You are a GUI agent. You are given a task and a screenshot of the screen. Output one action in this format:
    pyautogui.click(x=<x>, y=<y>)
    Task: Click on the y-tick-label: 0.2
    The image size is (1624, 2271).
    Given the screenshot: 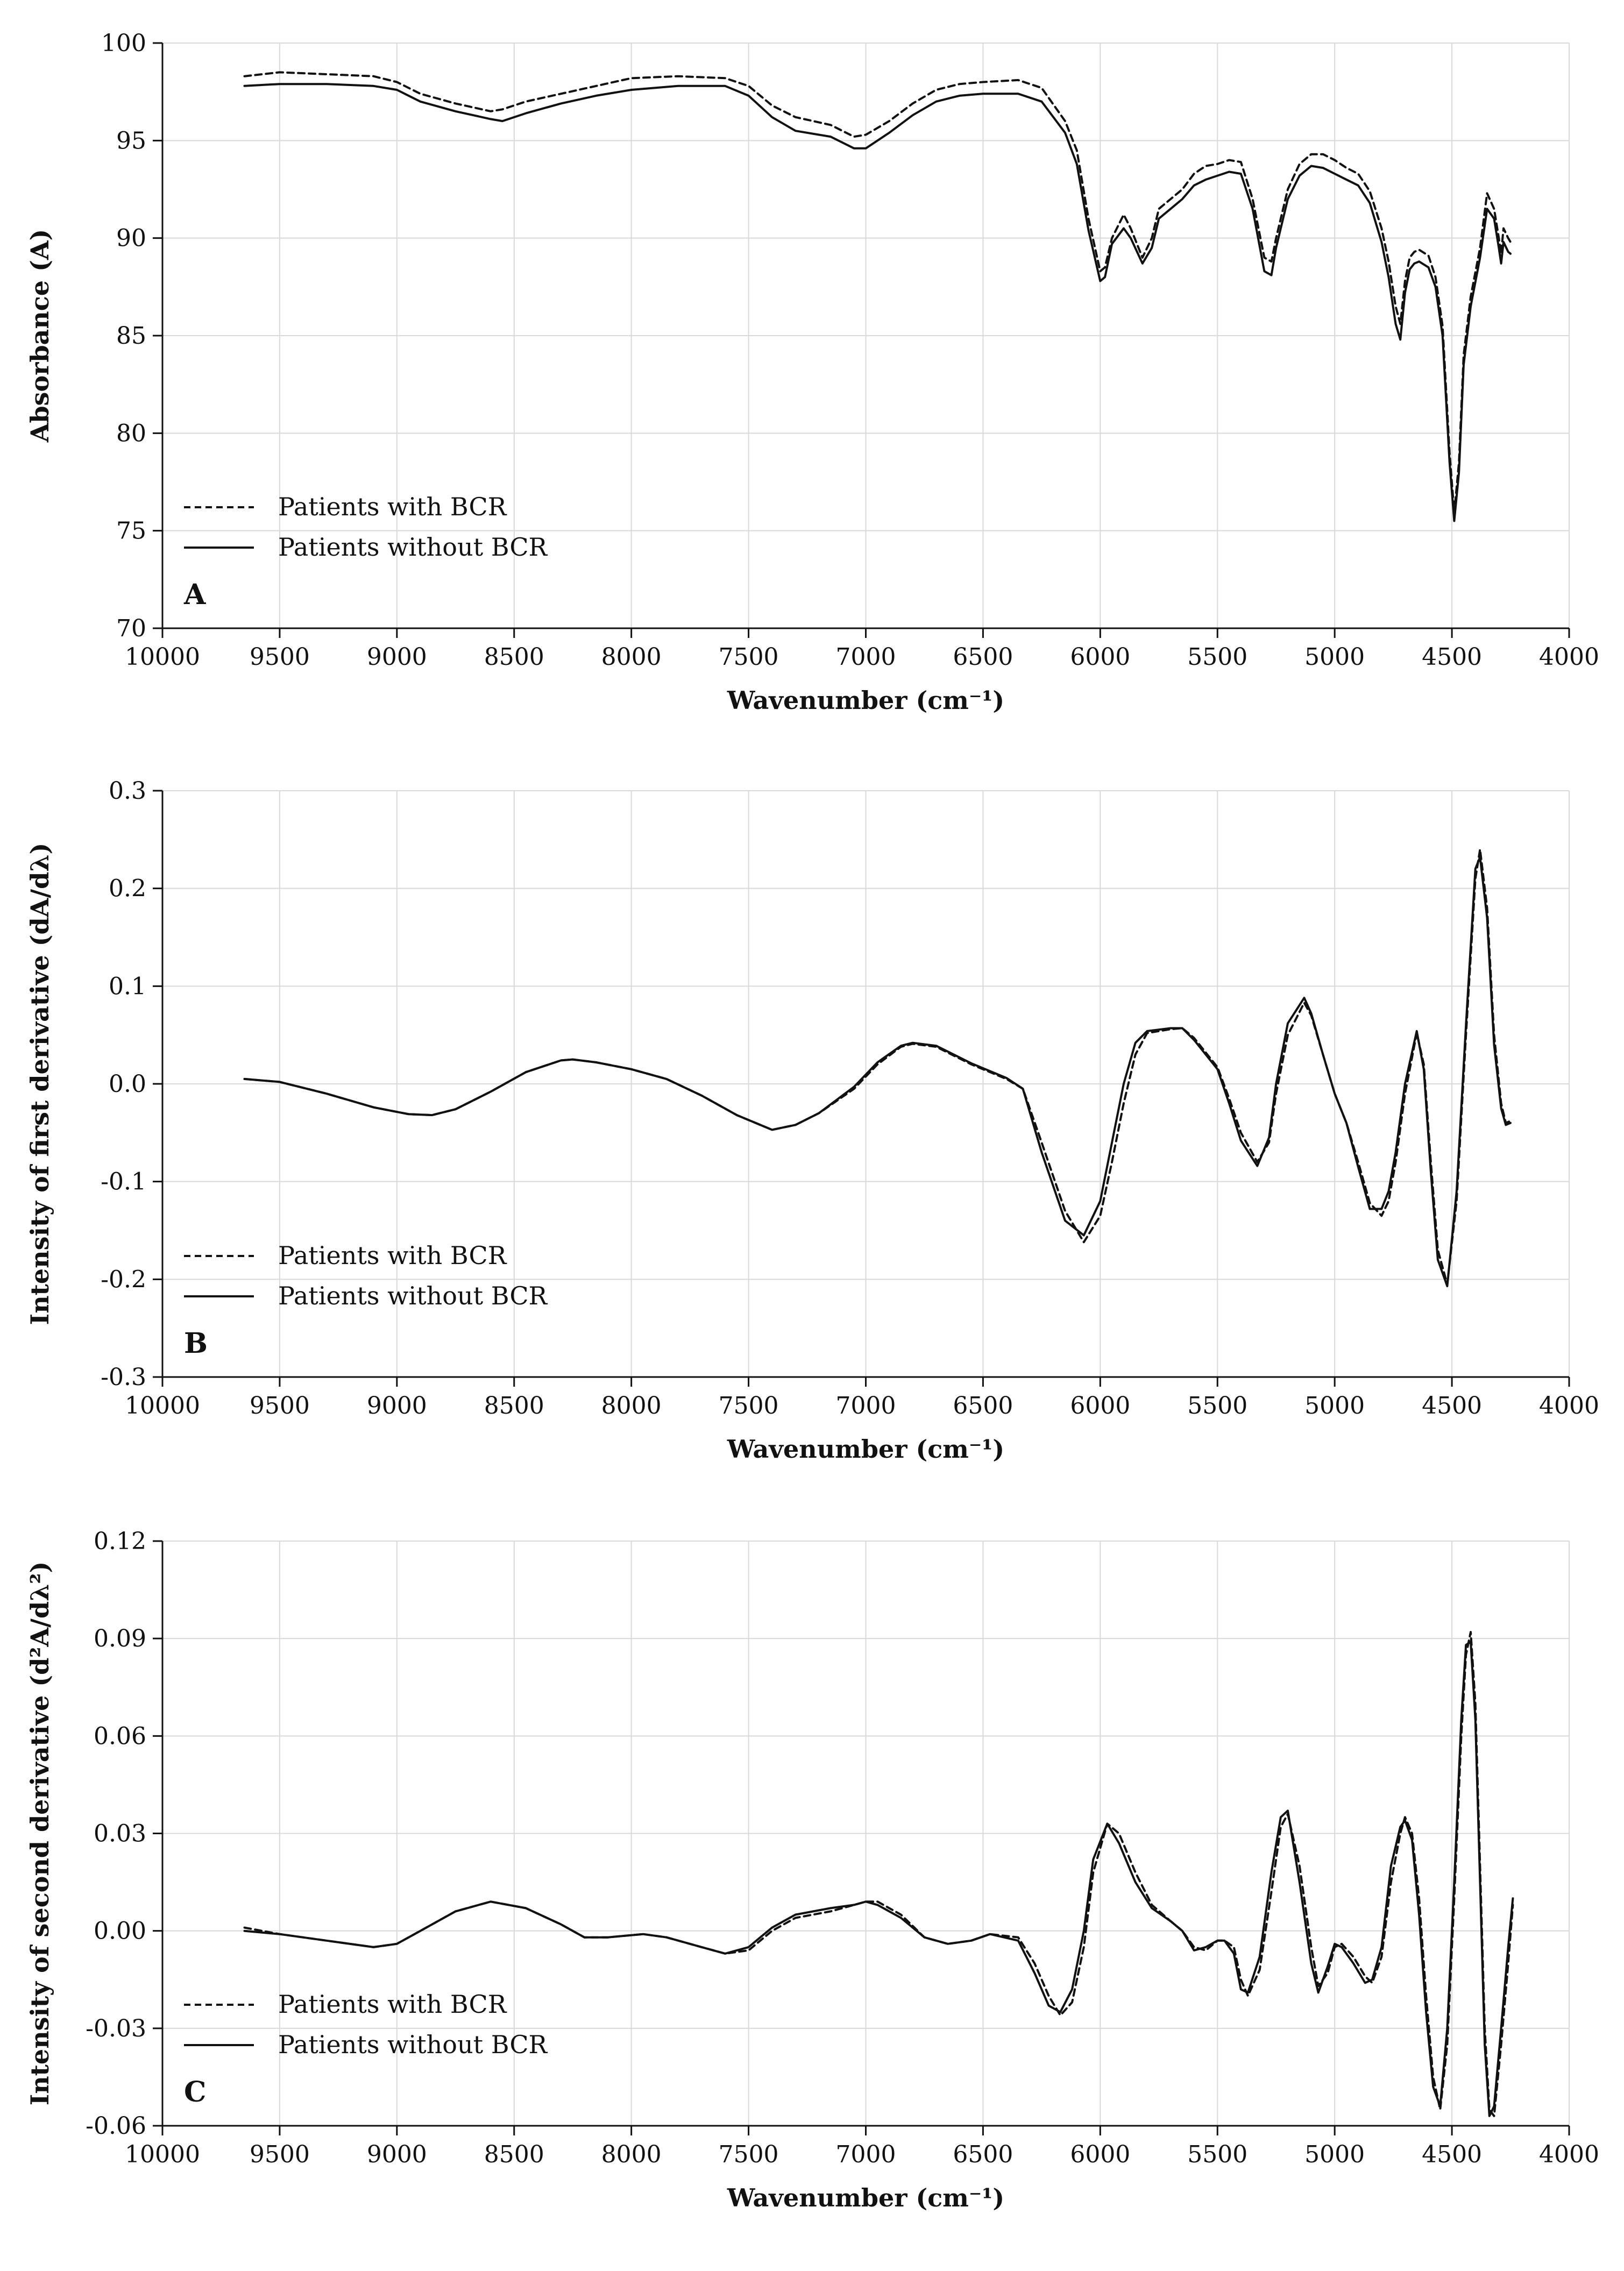 What is the action you would take?
    pyautogui.click(x=128, y=889)
    